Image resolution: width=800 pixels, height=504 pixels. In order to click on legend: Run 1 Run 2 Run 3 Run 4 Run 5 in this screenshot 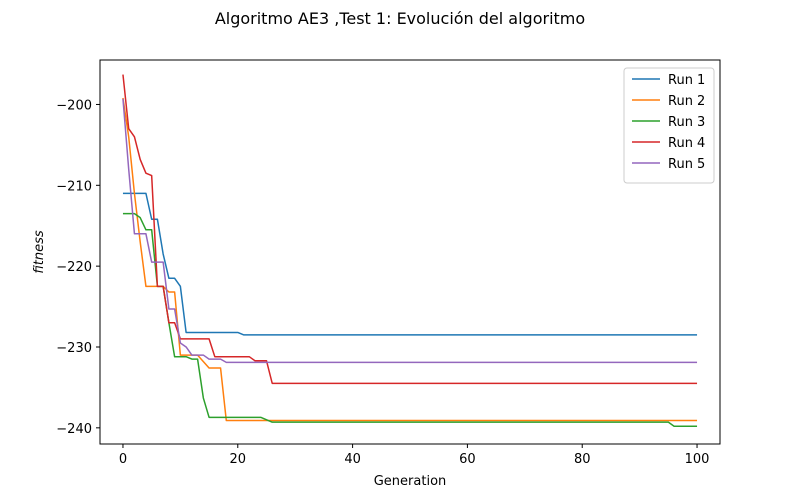, I will do `click(669, 125)`.